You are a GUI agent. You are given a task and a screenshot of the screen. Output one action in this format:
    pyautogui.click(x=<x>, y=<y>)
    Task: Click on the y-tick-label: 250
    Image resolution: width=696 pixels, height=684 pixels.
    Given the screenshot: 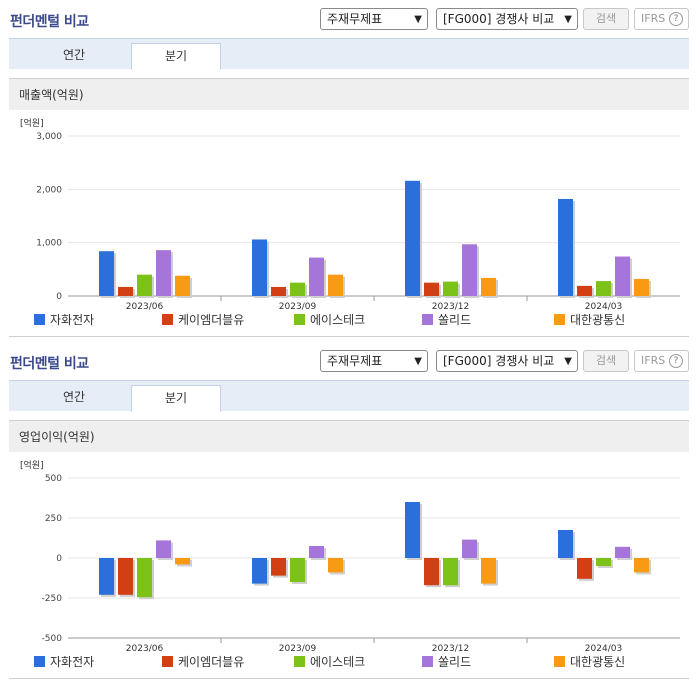 What is the action you would take?
    pyautogui.click(x=53, y=519)
    